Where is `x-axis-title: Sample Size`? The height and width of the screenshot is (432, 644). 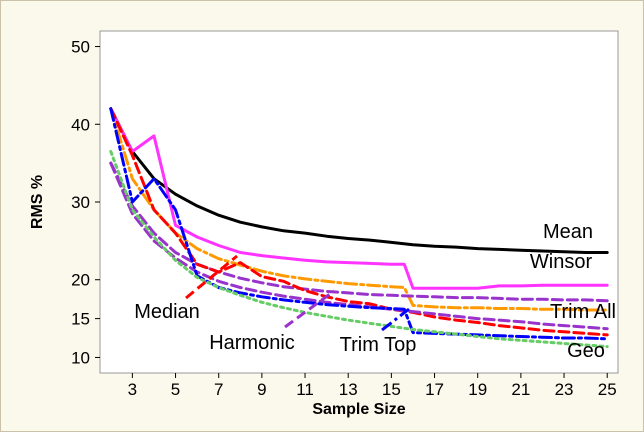
x-axis-title: Sample Size is located at coordinates (358, 409).